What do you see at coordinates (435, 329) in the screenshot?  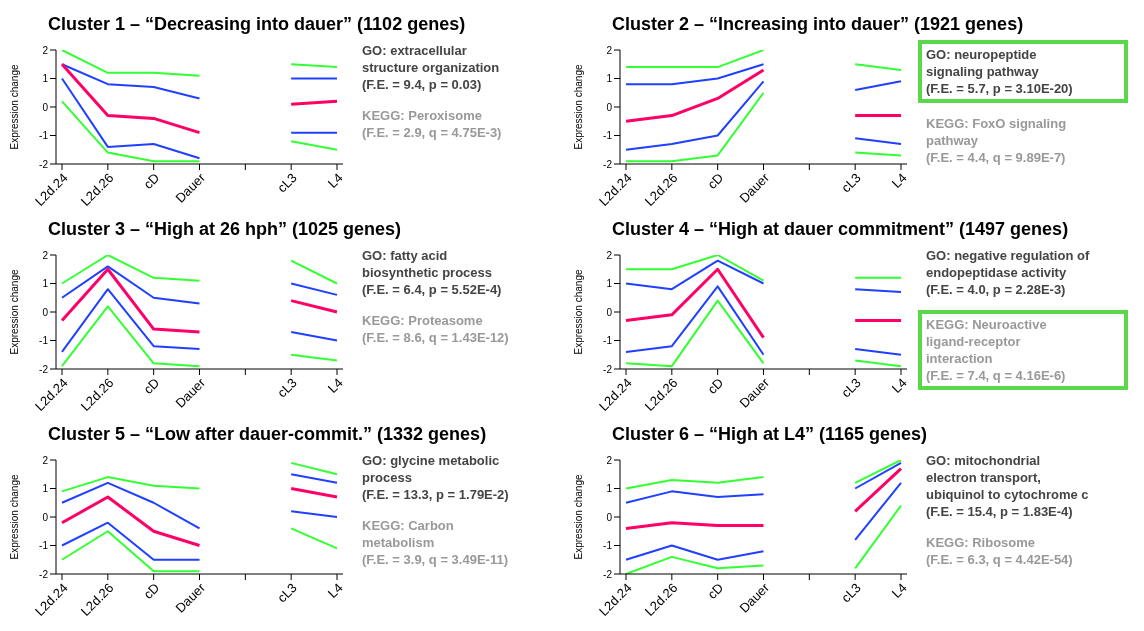 I see `text: KEGG: Proteasome (F.E. = 8.6, q = 1.43E-12)` at bounding box center [435, 329].